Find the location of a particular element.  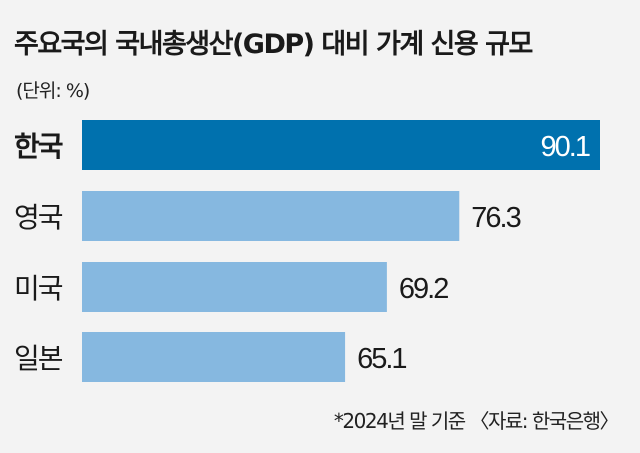

value-label: 69.2 is located at coordinates (423, 289).